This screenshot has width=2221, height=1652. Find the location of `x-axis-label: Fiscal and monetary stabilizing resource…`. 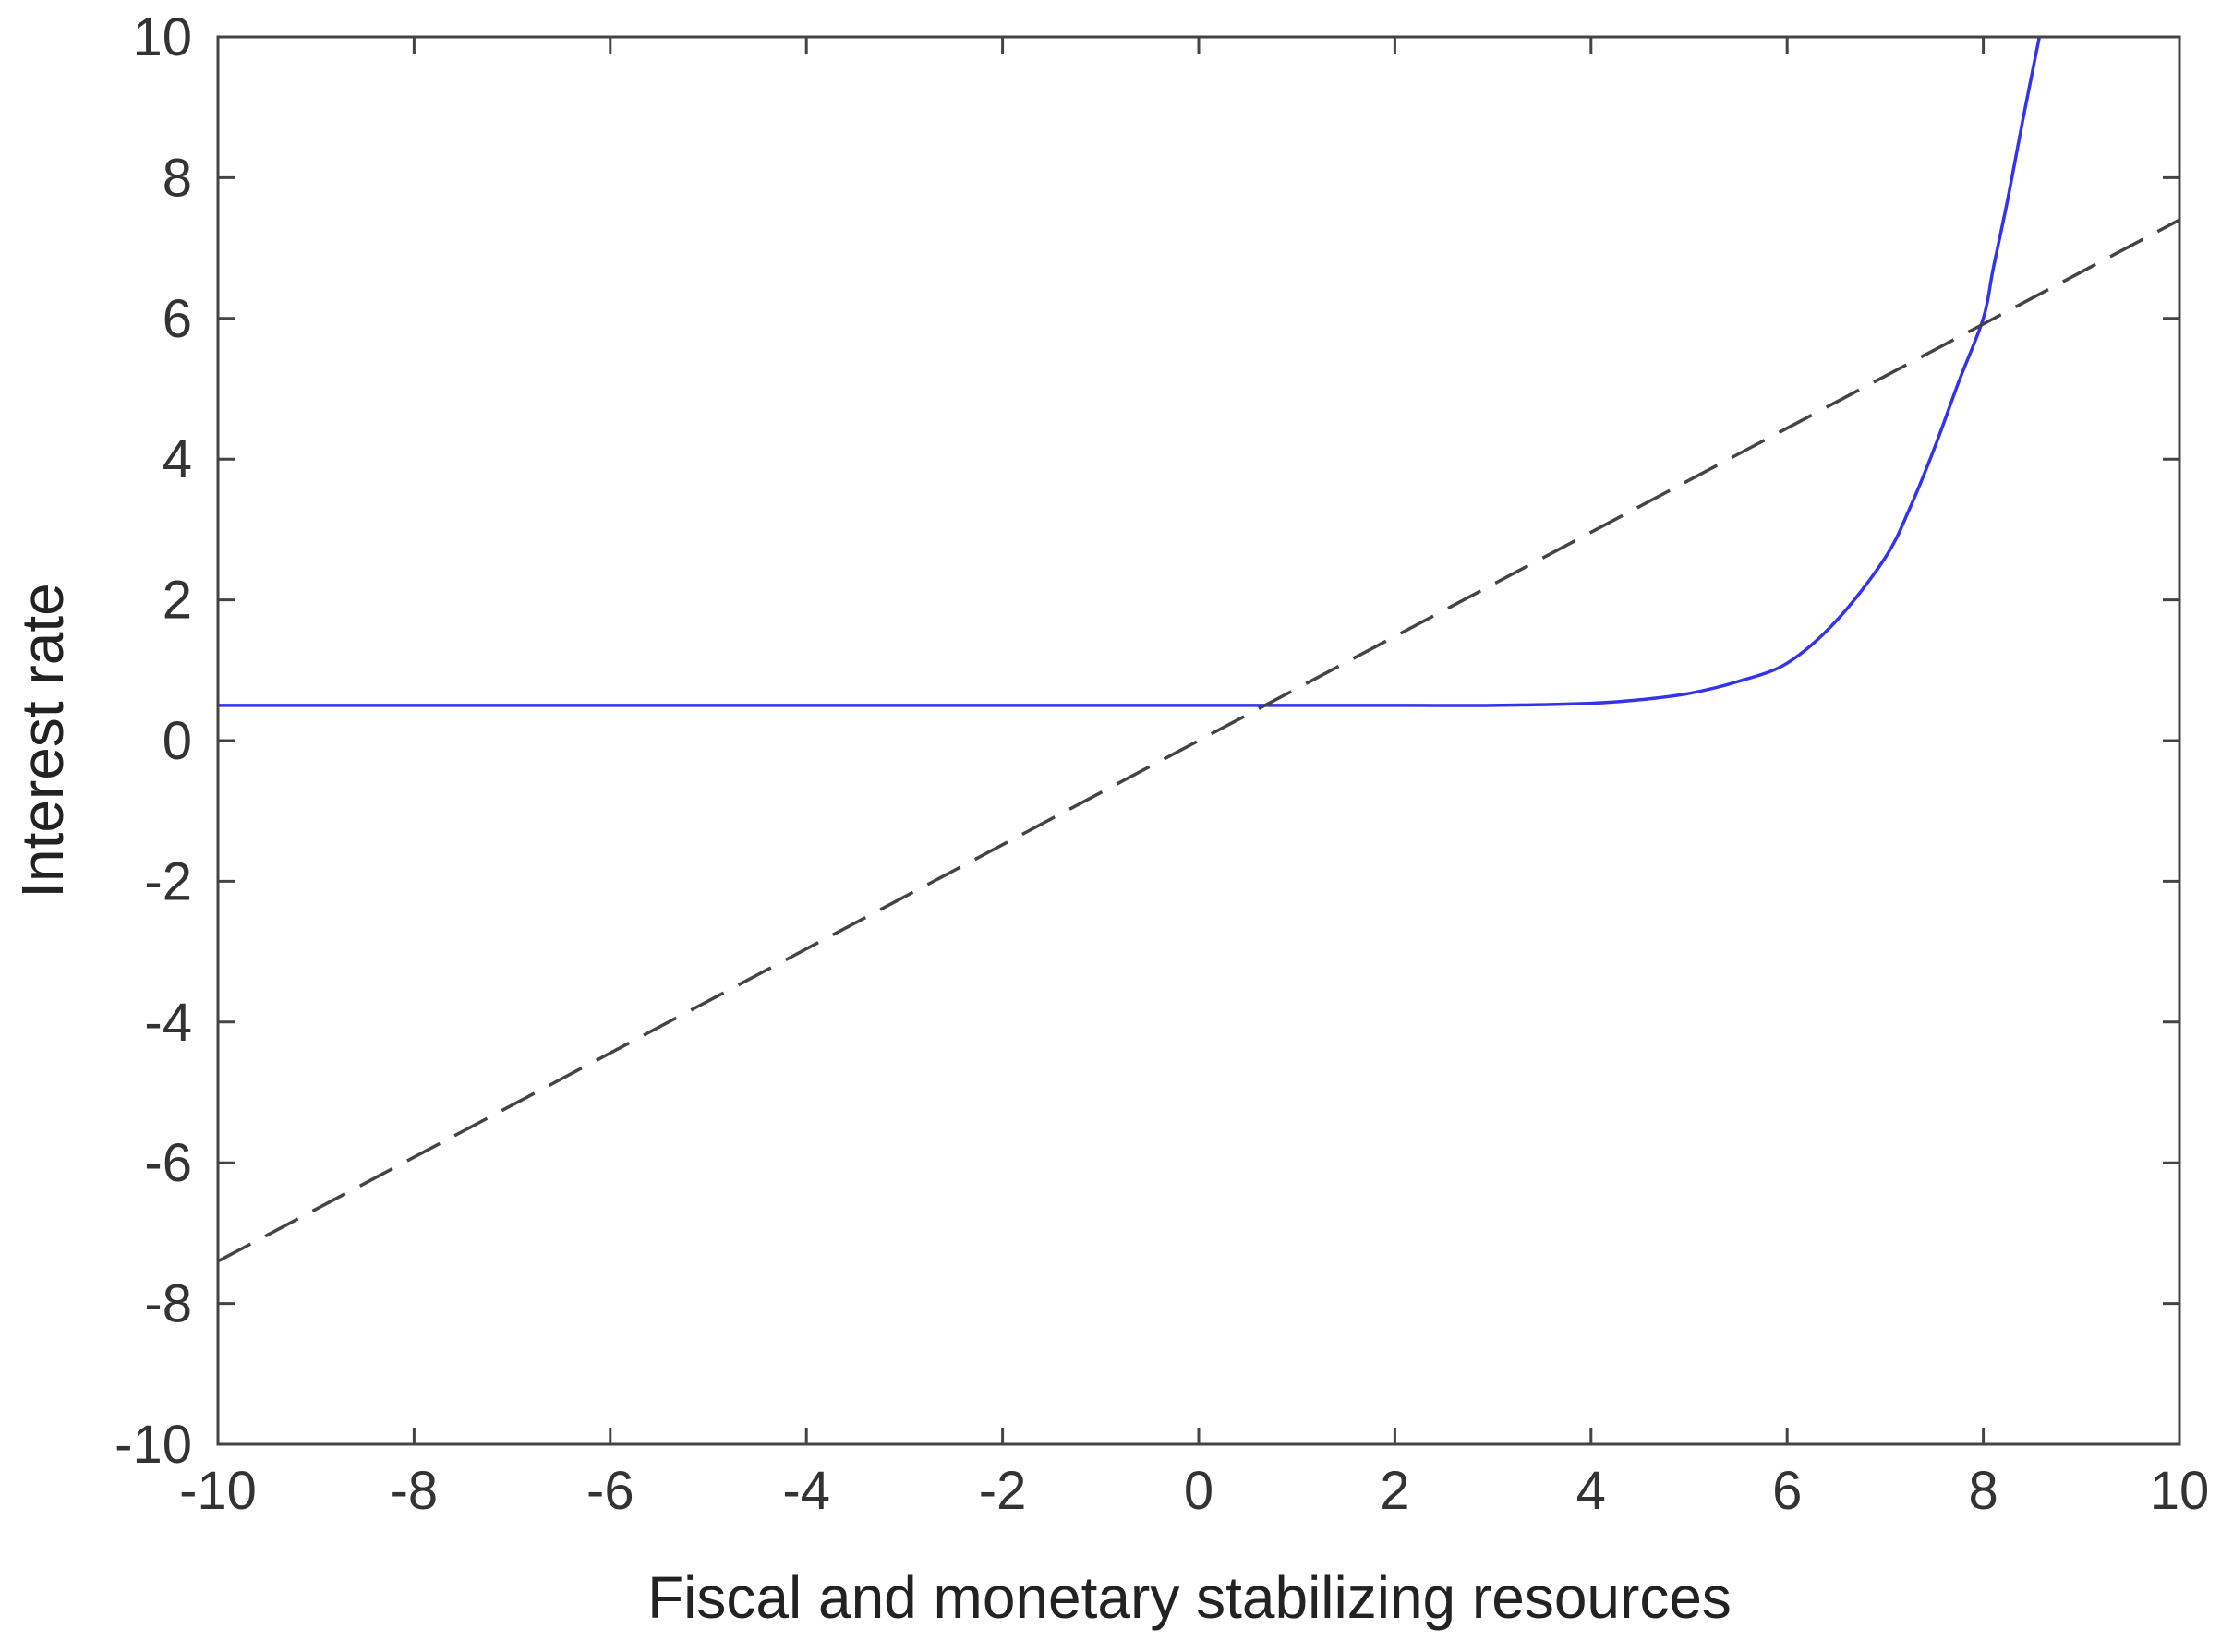

x-axis-label: Fiscal and monetary stabilizing resource… is located at coordinates (1189, 1597).